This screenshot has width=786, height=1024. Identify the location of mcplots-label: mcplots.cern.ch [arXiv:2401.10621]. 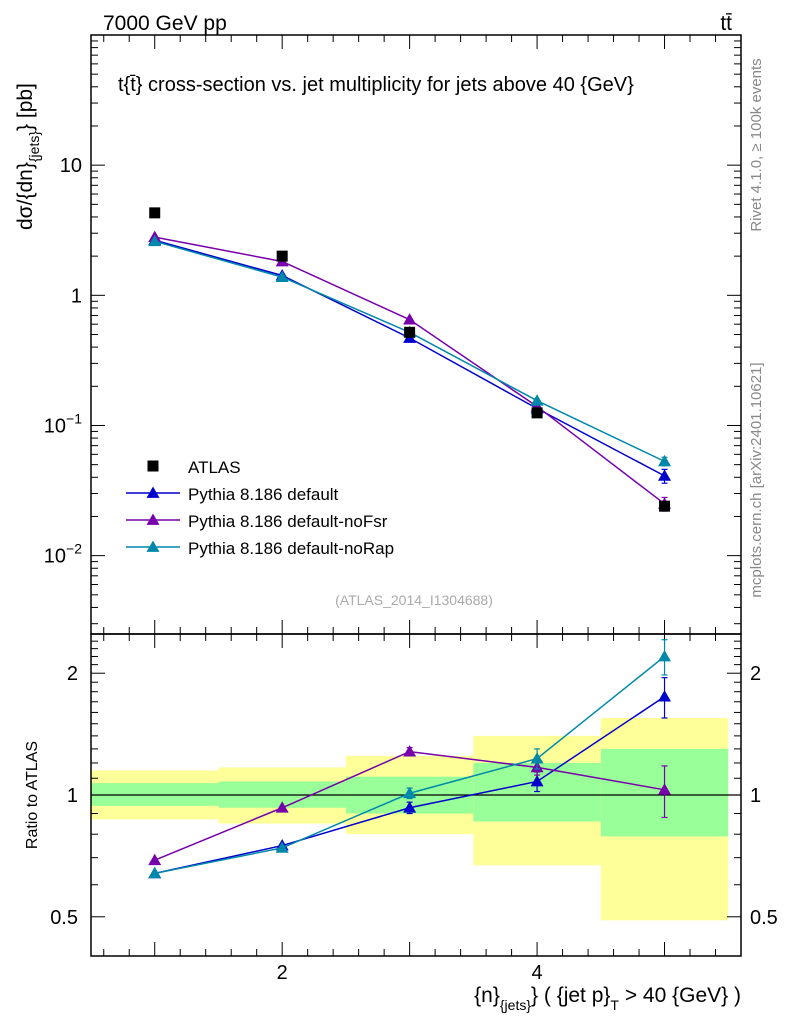
(756, 479).